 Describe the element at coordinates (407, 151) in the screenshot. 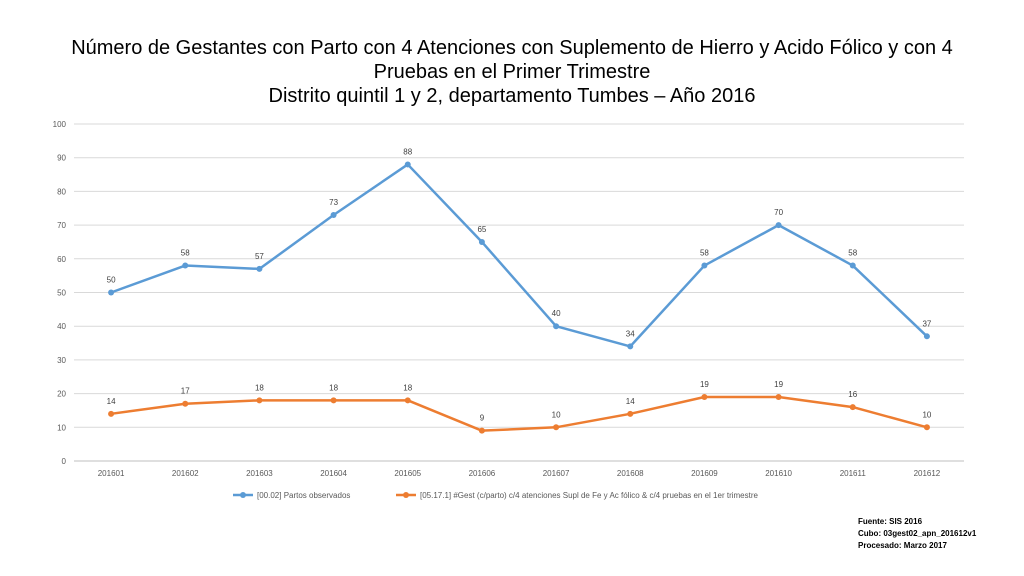

I see `data-label-series-1: 88` at that location.